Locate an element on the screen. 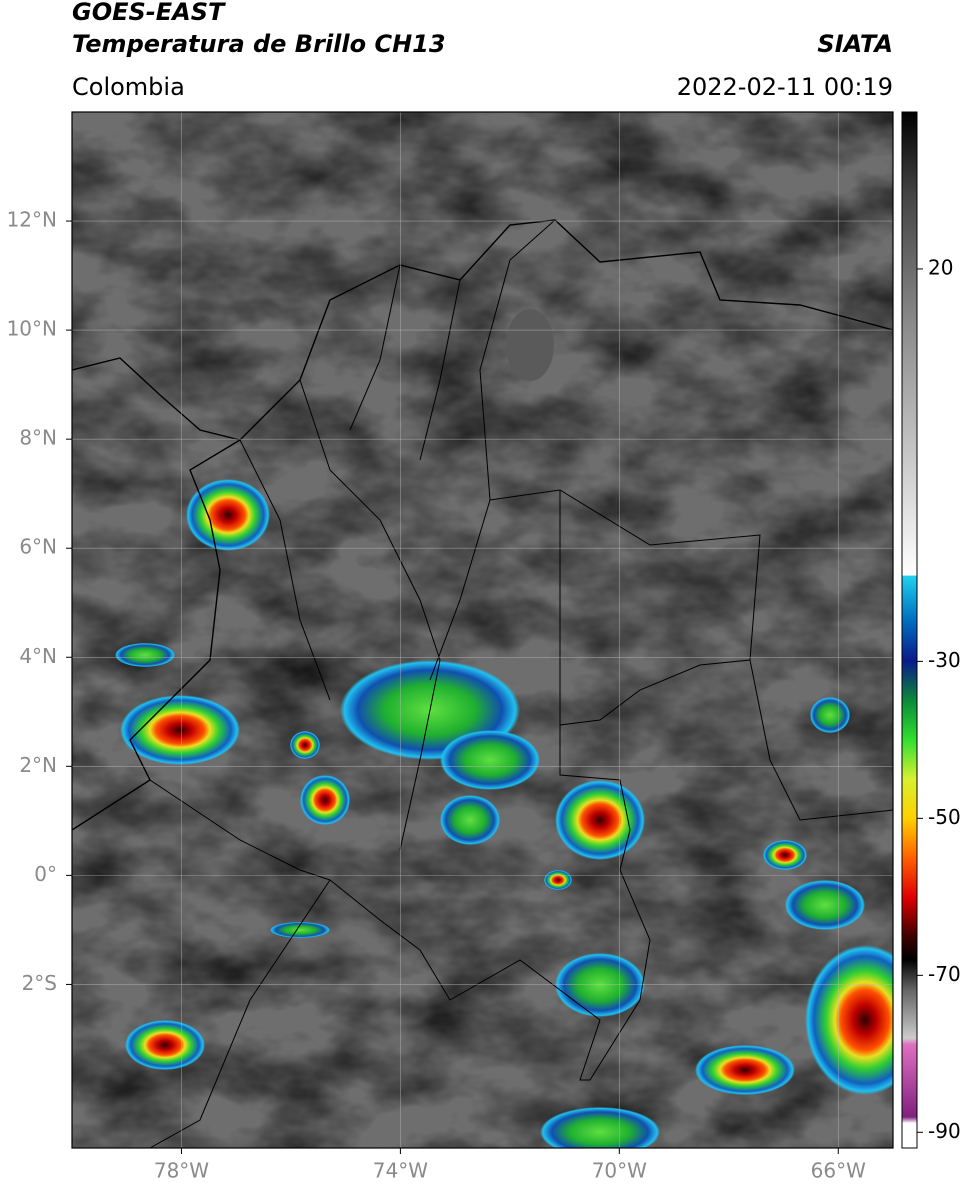 The image size is (966, 1194). colorbar-tick-label: -70 is located at coordinates (944, 974).